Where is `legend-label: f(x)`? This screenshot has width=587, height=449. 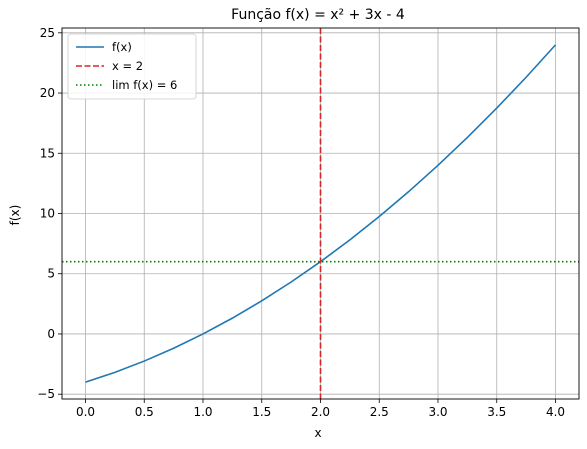 legend-label: f(x) is located at coordinates (122, 47).